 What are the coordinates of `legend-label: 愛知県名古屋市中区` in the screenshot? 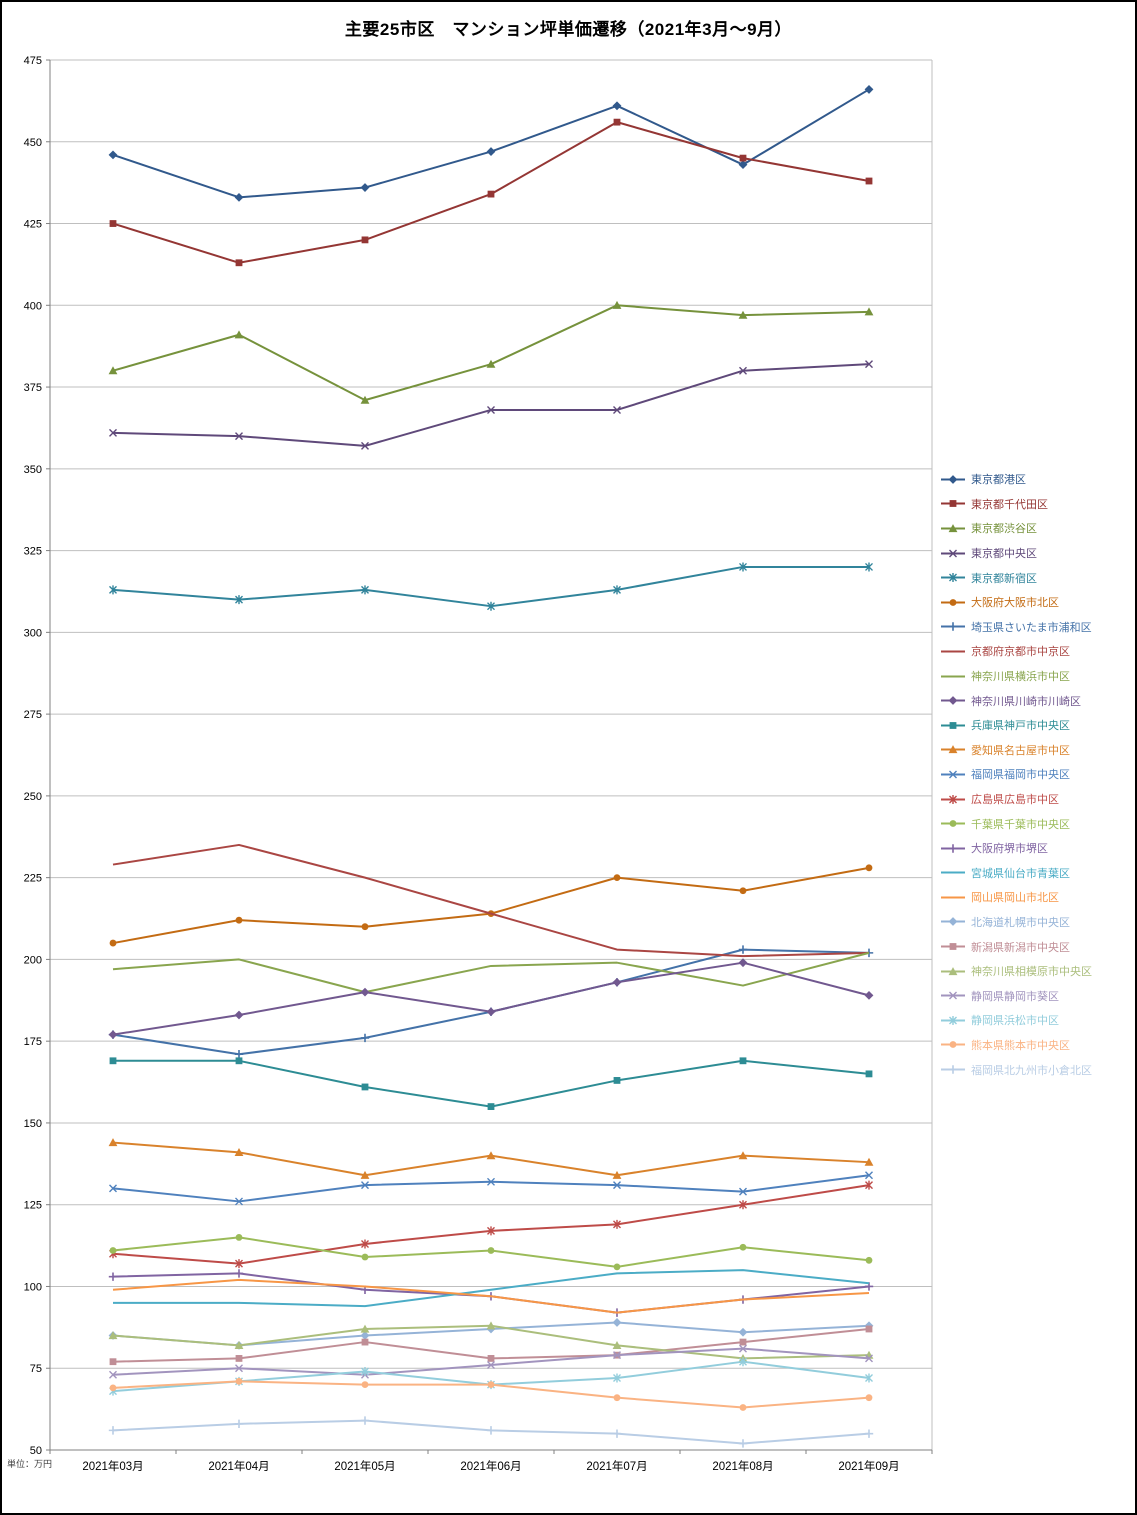 It's located at (1020, 750).